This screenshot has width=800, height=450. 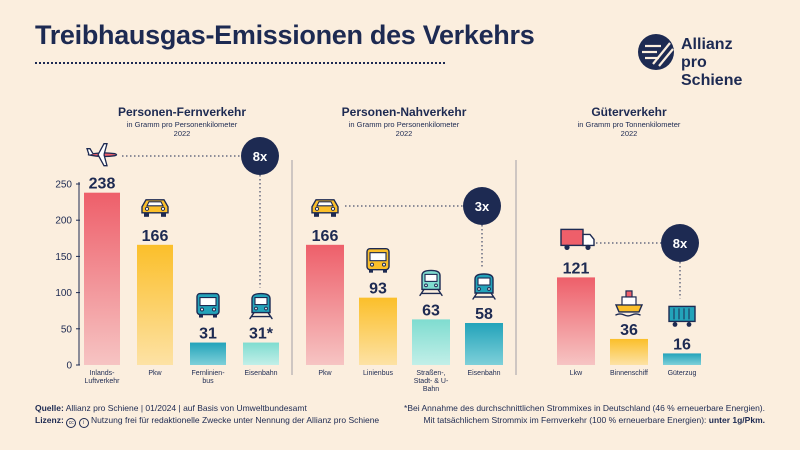 What do you see at coordinates (682, 373) in the screenshot?
I see `category-label: Güterzug` at bounding box center [682, 373].